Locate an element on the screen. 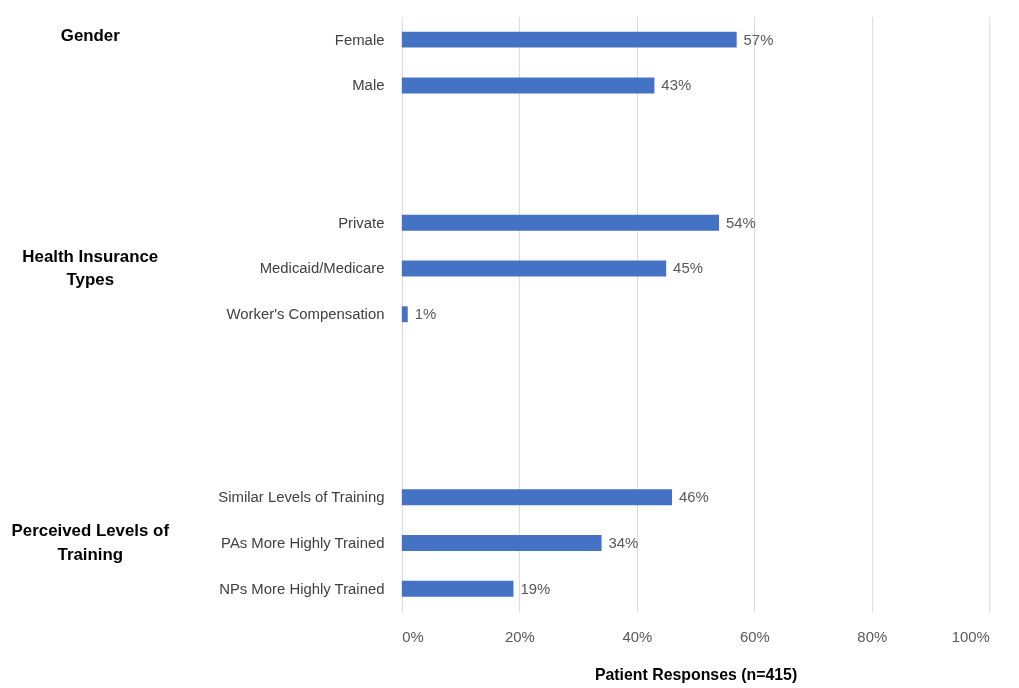 Image resolution: width=1019 pixels, height=688 pixels. x-tick-label: 60% is located at coordinates (754, 637).